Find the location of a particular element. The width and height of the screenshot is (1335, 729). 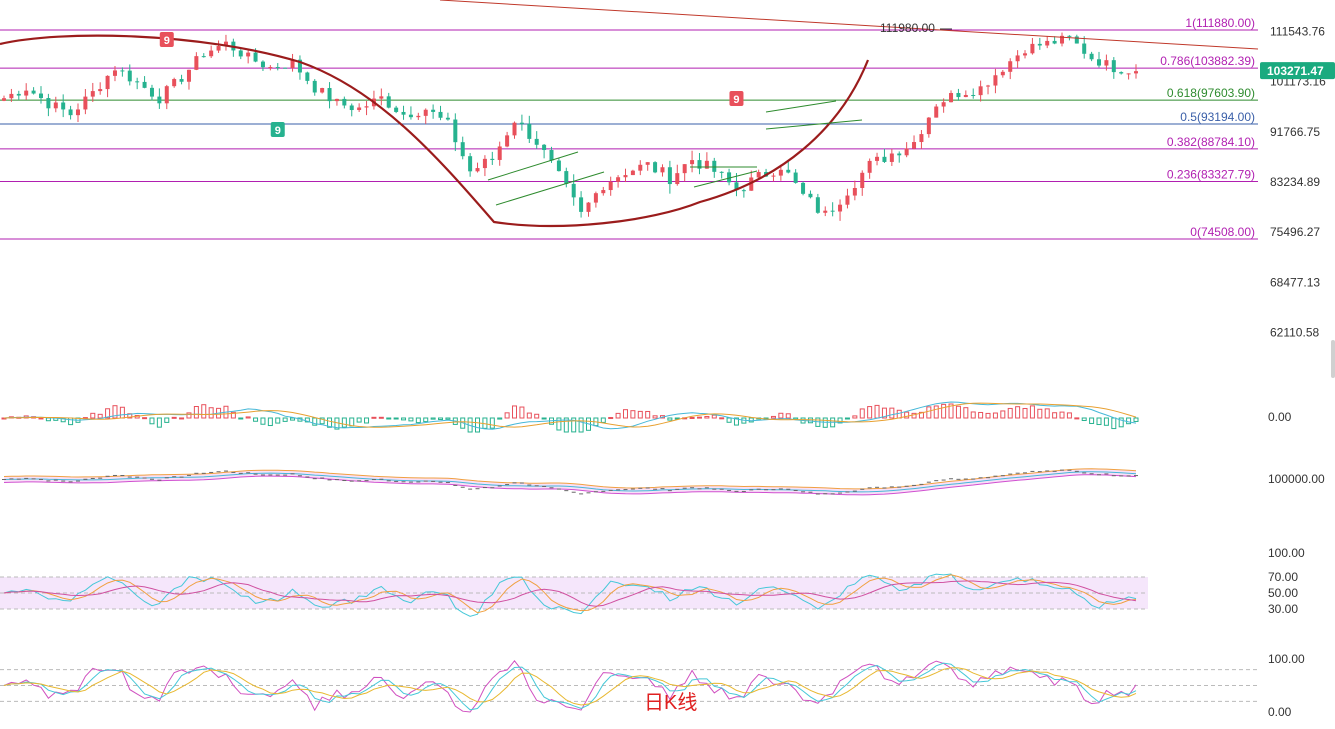

kdj-tick-1: 0.00 is located at coordinates (1280, 712).